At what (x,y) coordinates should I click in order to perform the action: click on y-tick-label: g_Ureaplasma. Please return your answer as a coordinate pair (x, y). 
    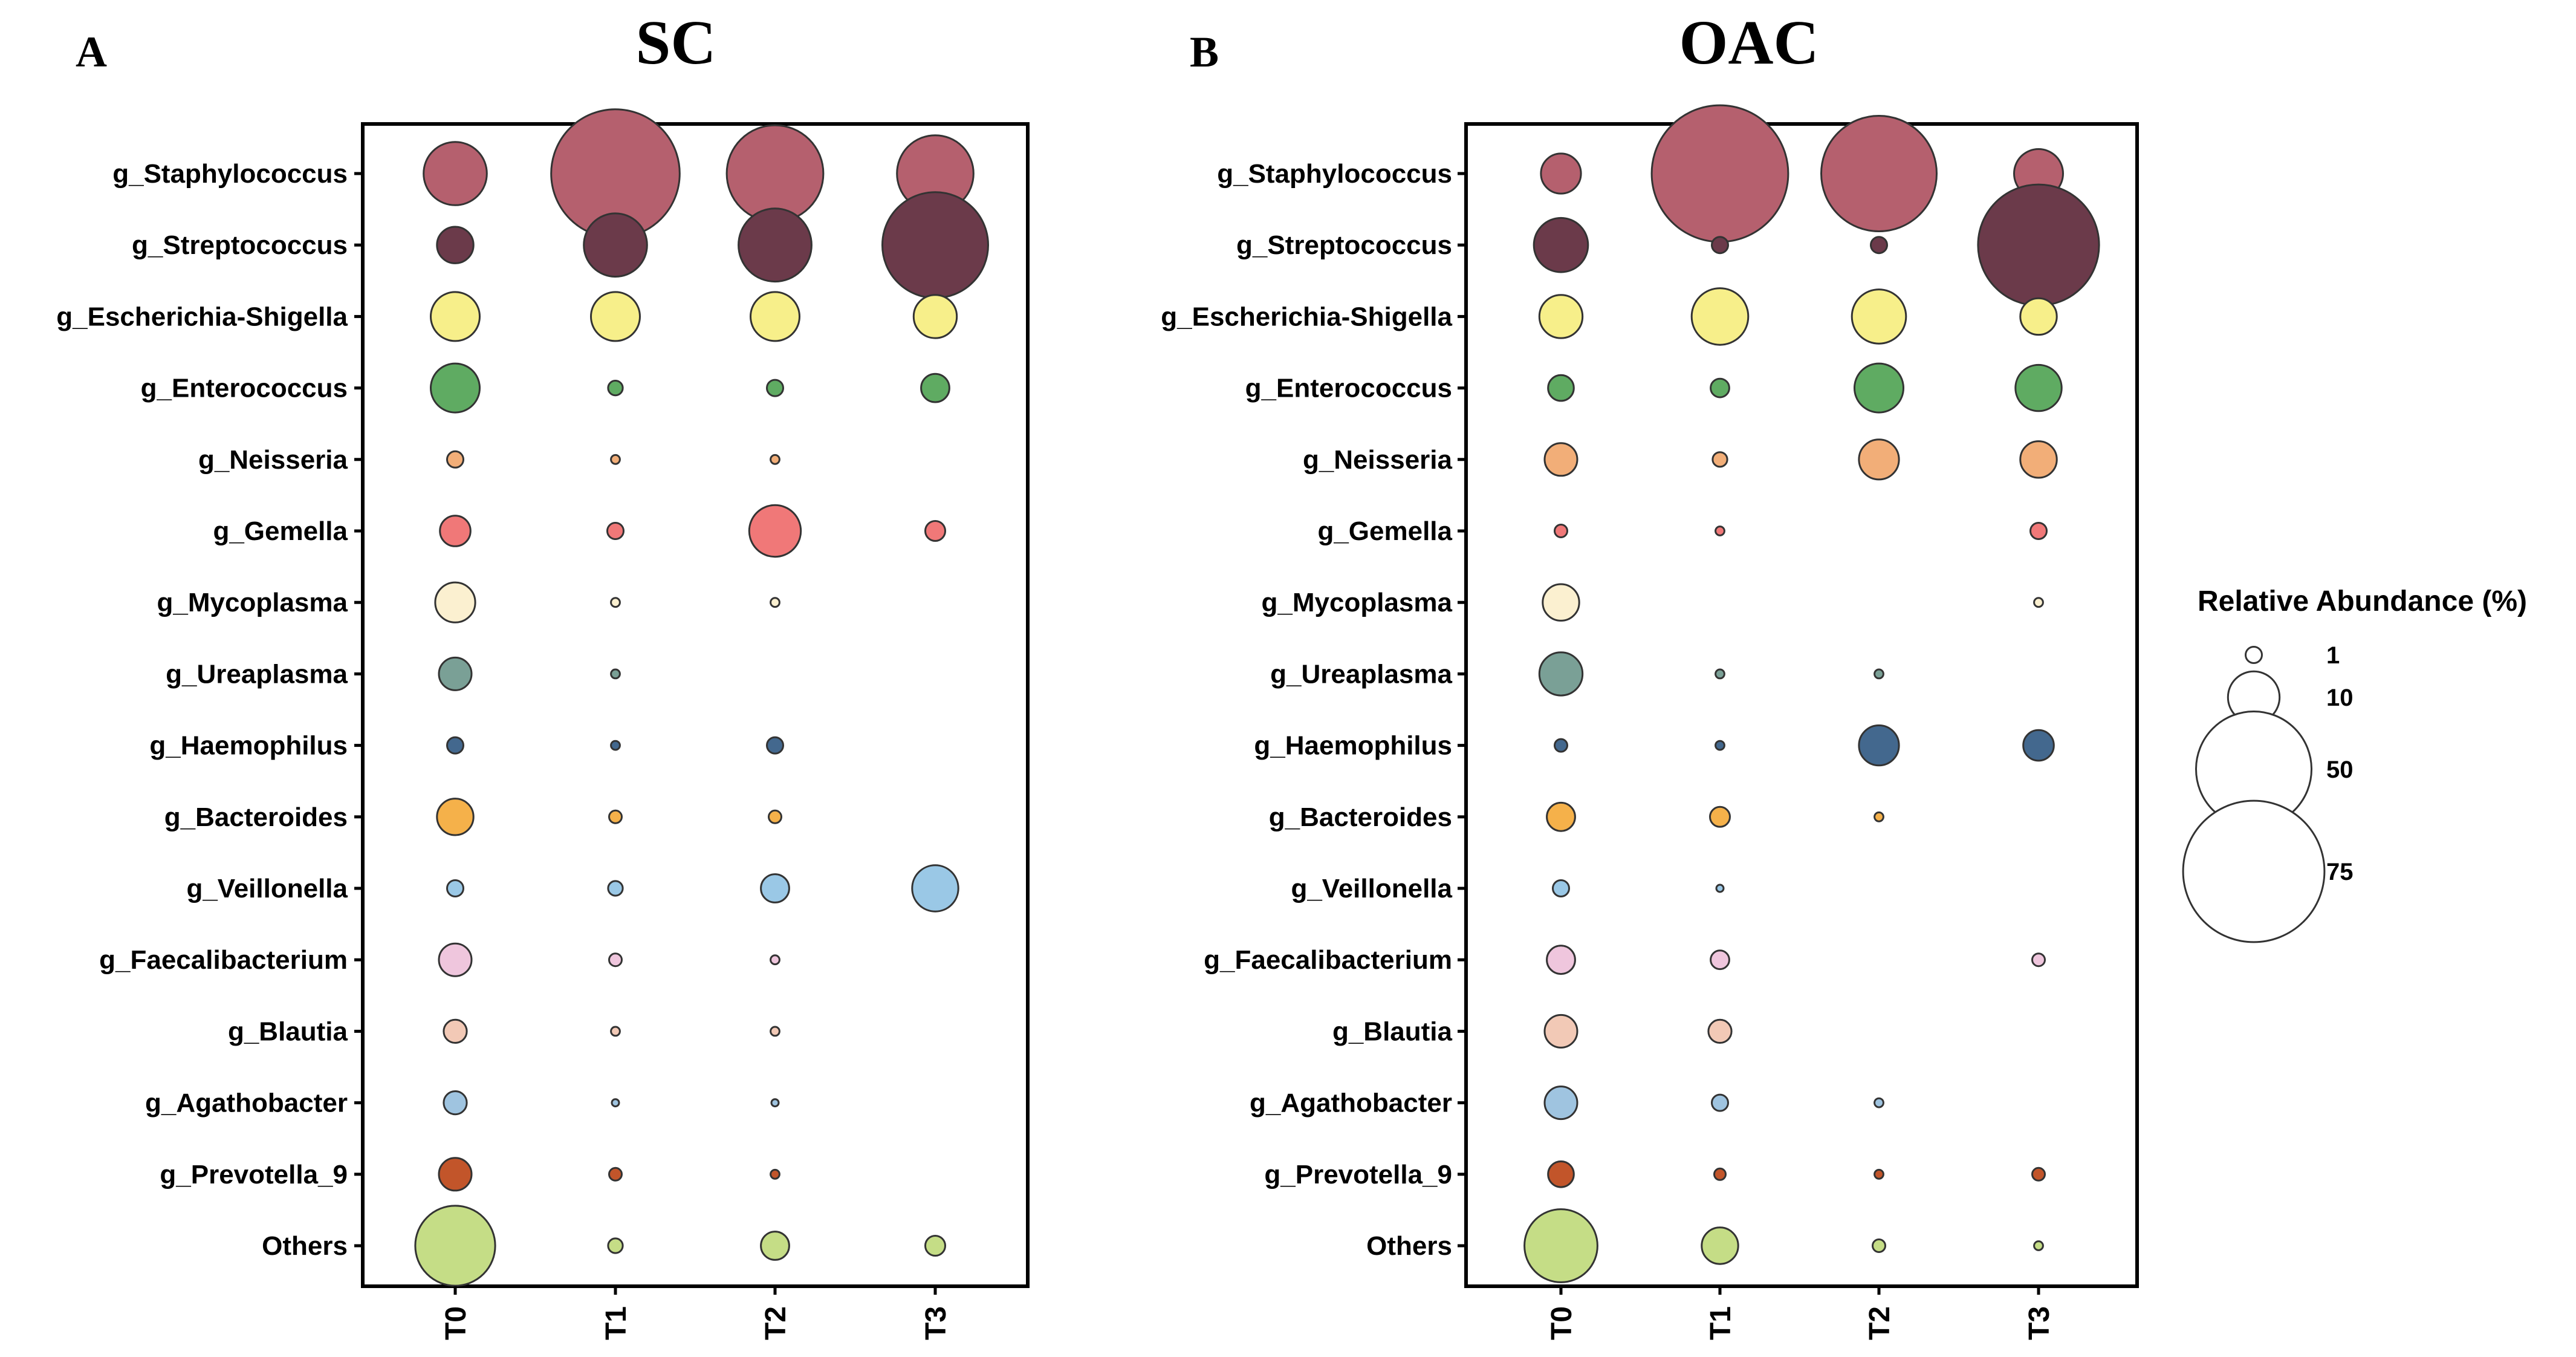
    Looking at the image, I should click on (257, 674).